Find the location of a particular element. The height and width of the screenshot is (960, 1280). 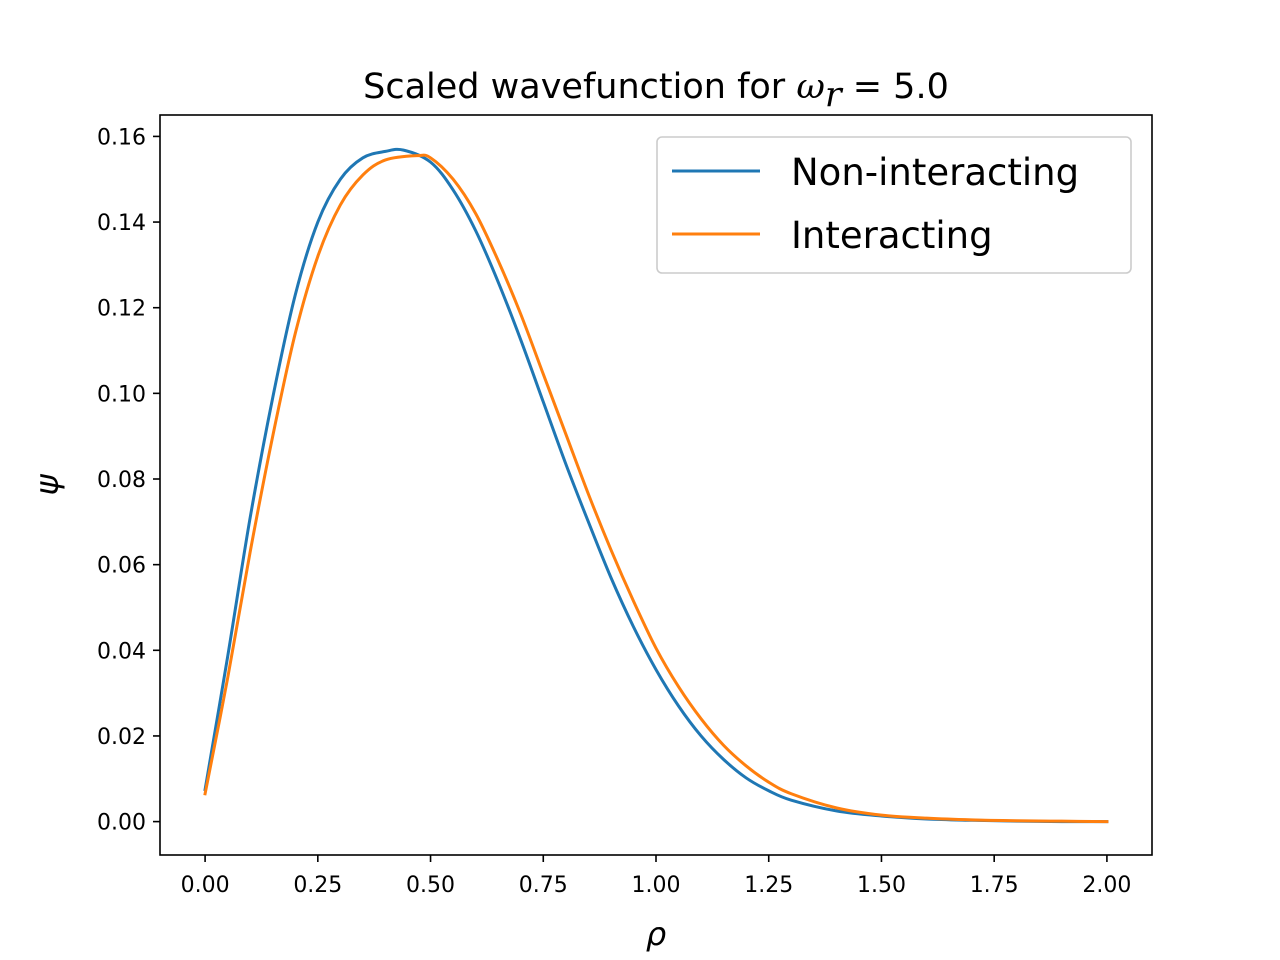

x-tick-label-1: 0.25 is located at coordinates (317, 885).